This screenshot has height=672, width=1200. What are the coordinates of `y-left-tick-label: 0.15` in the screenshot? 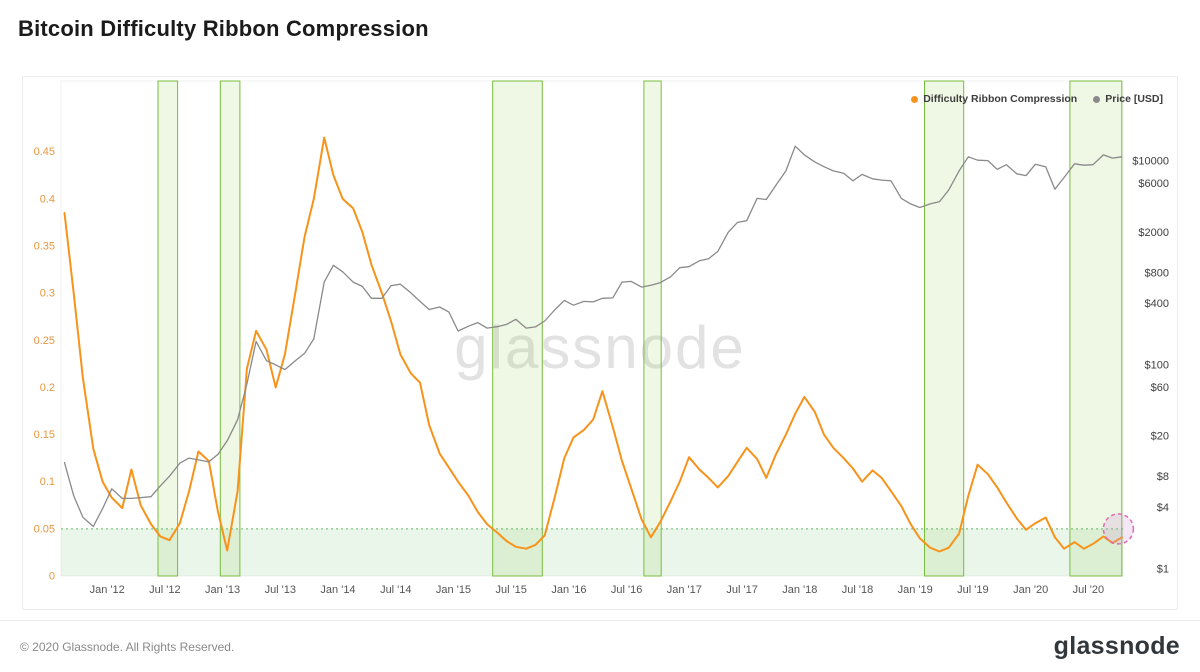 It's located at (44, 435).